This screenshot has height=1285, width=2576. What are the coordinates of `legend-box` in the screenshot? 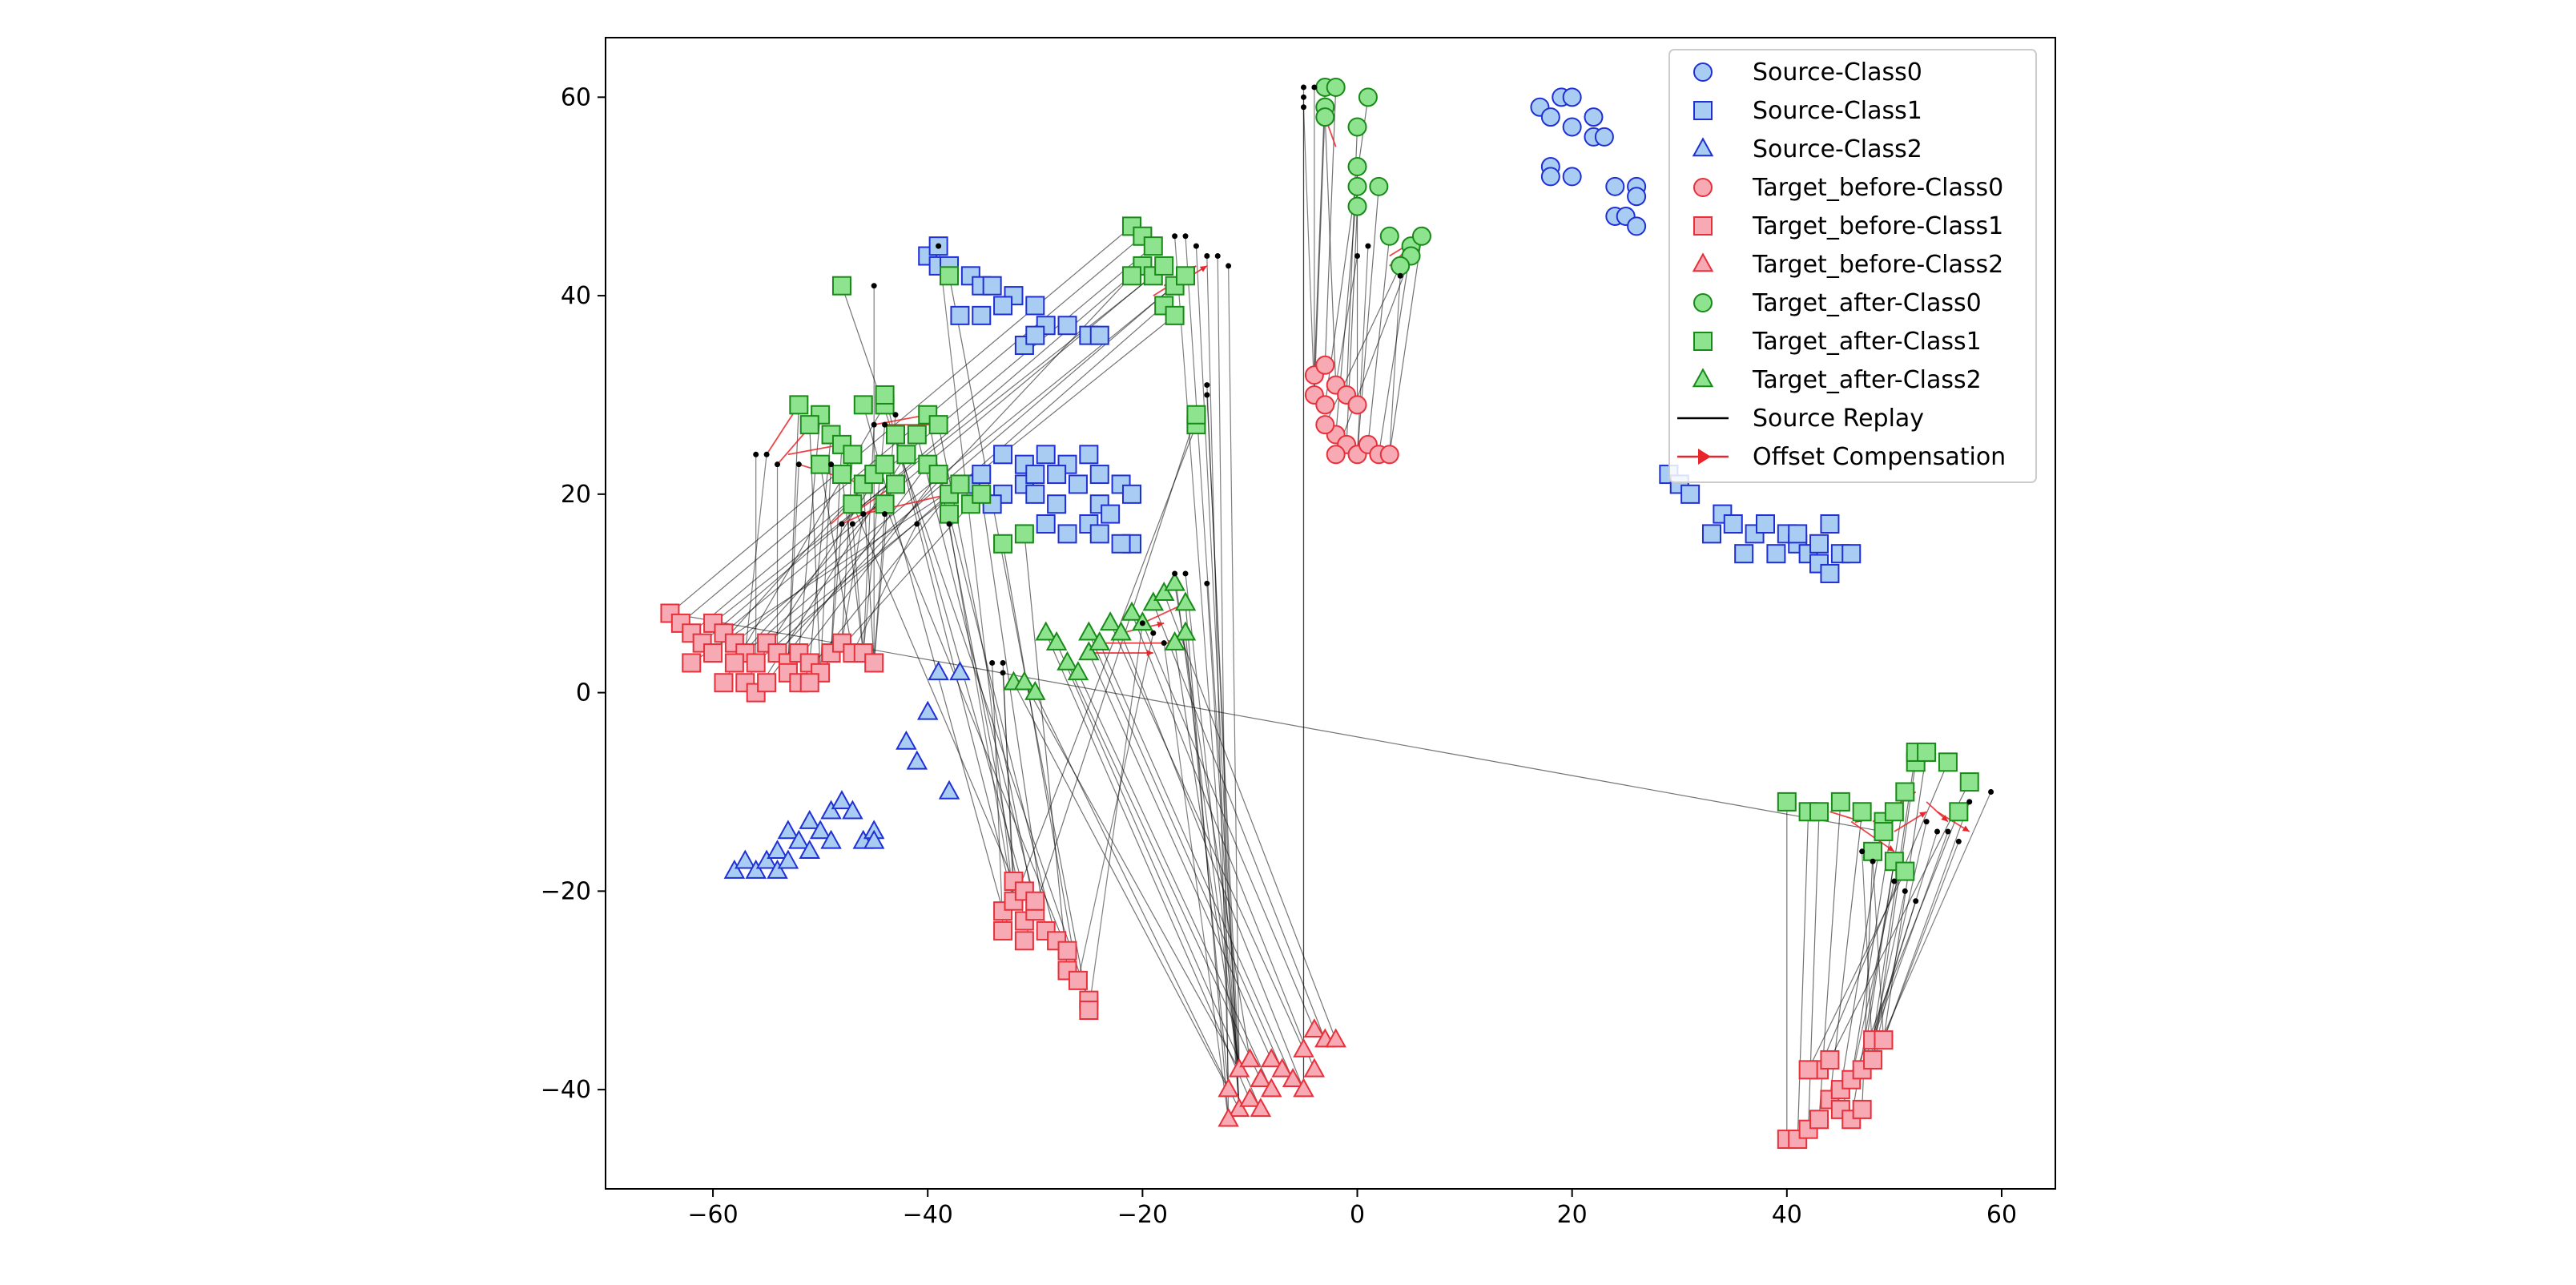 It's located at (1853, 266).